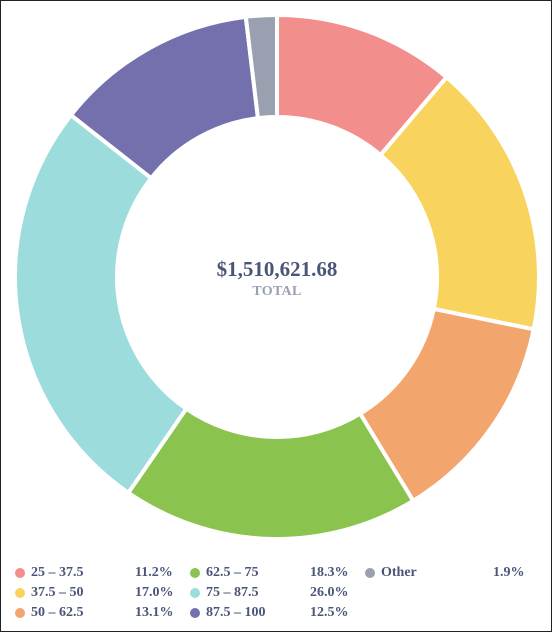 The image size is (552, 632). I want to click on legend-label: 37.5 – 50, so click(57, 592).